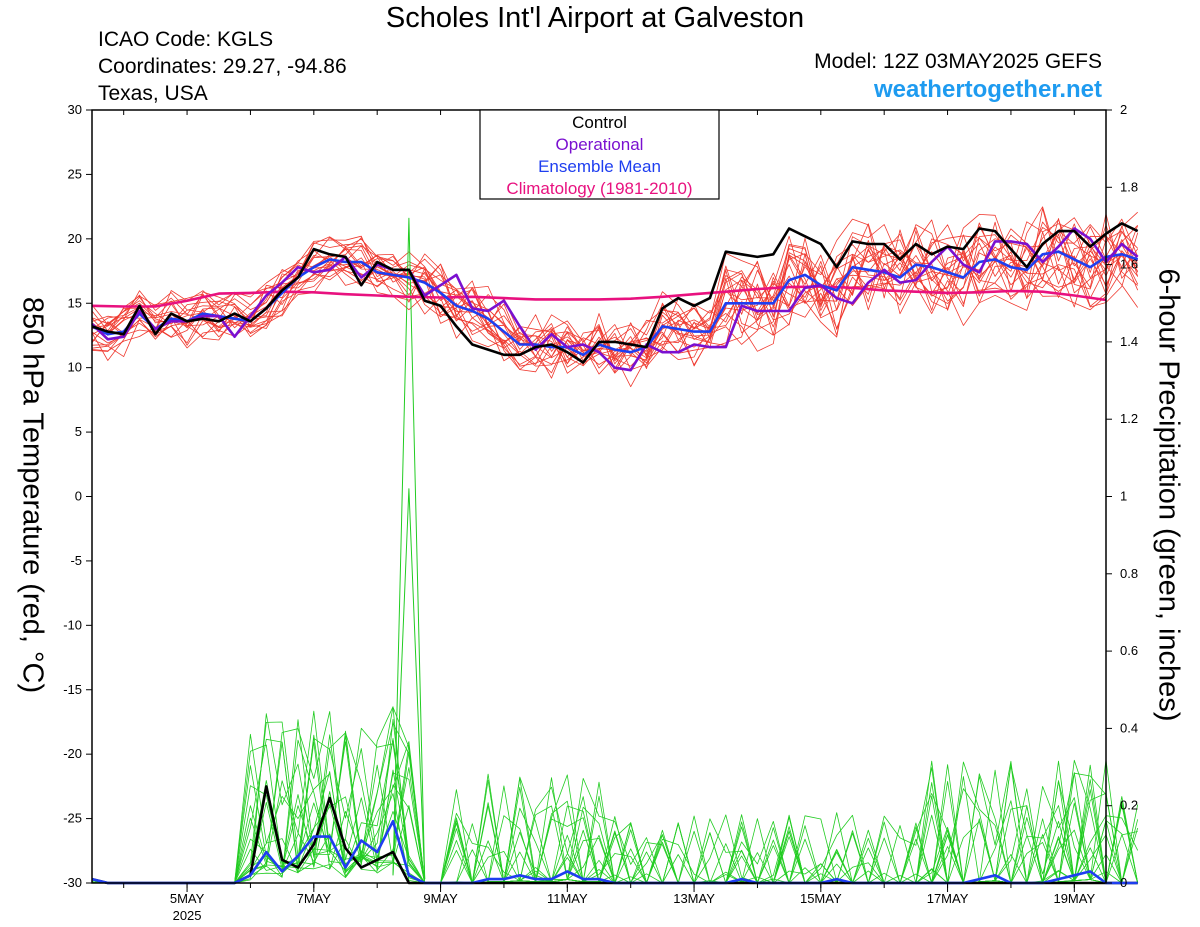  I want to click on website-link: weathertogether.net, so click(987, 89).